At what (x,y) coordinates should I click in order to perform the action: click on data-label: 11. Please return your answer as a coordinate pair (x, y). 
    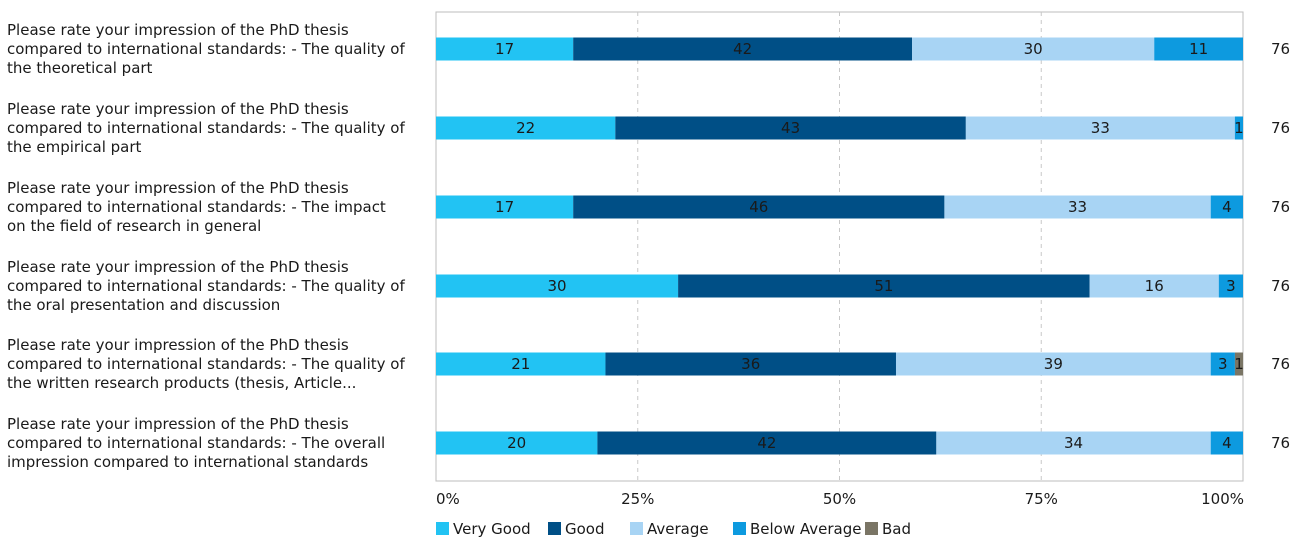
    Looking at the image, I should click on (1198, 49).